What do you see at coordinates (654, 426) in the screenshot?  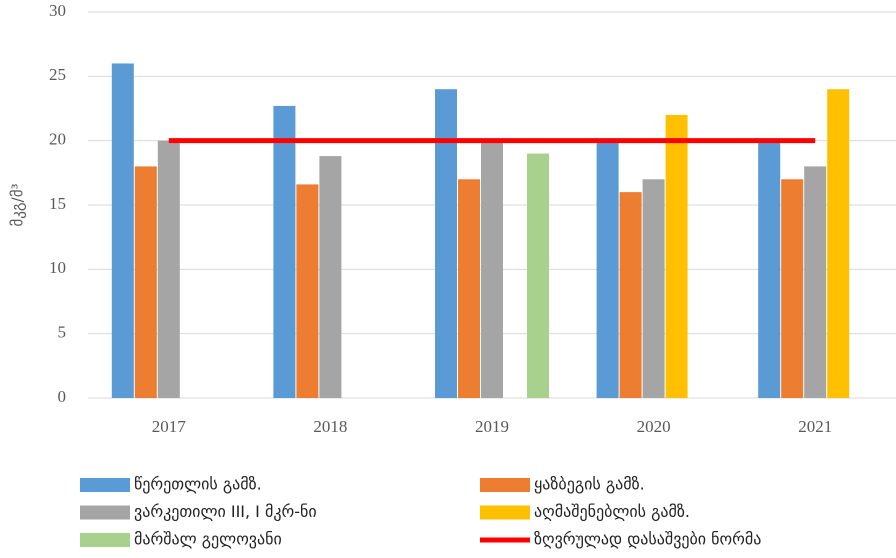 I see `x-tick-label: 2020` at bounding box center [654, 426].